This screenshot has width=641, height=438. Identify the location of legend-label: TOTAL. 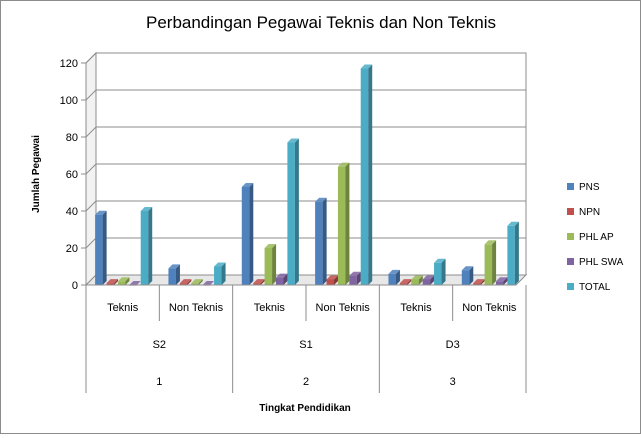
(595, 287).